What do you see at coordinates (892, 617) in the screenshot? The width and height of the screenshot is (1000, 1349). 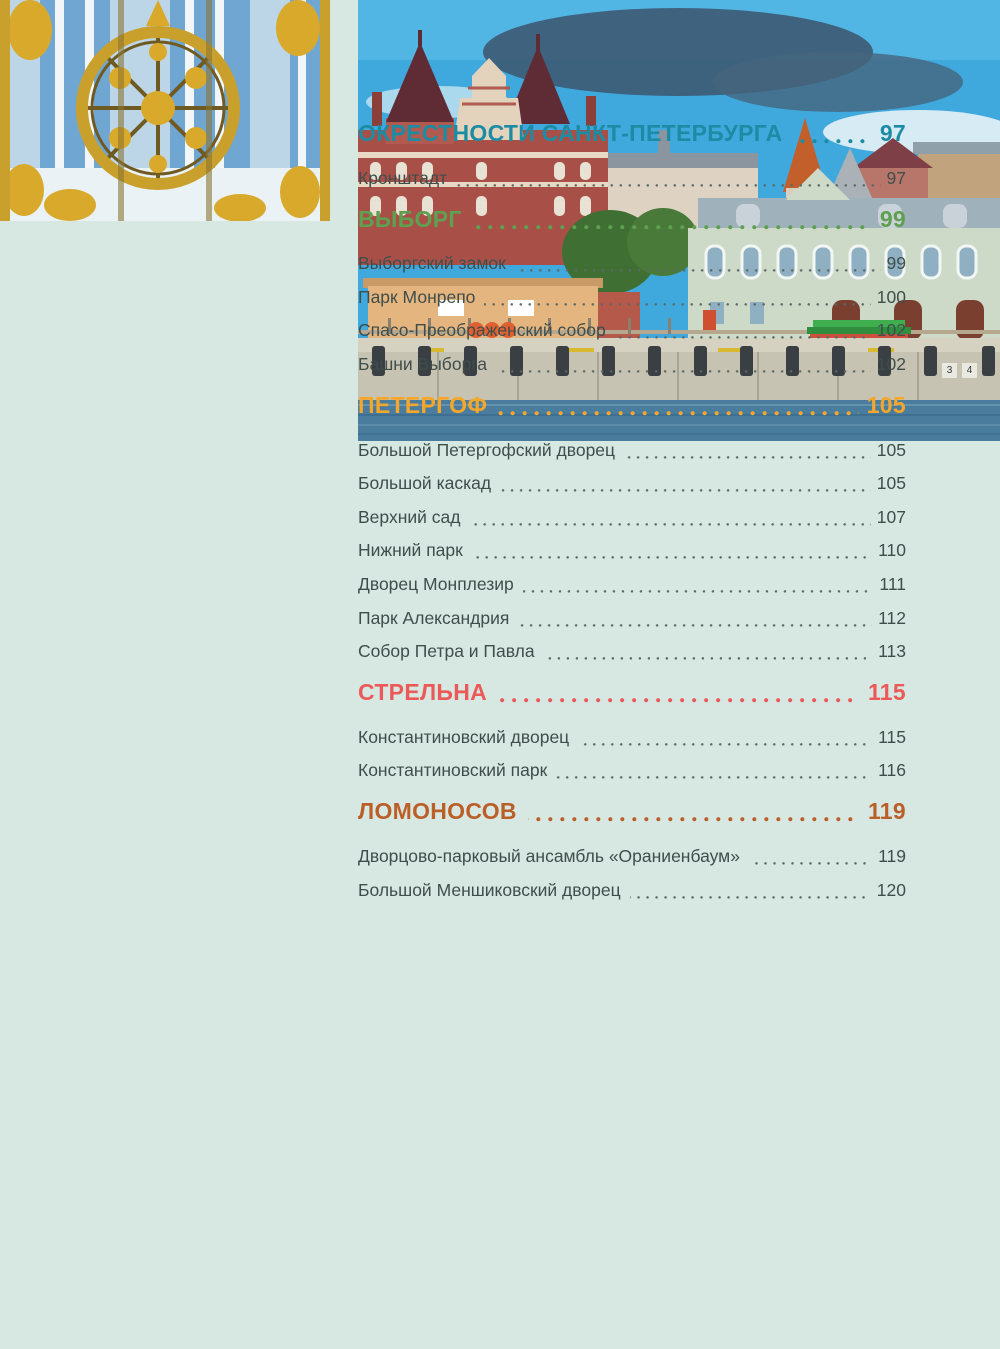 I see `entry-page-number: 112` at bounding box center [892, 617].